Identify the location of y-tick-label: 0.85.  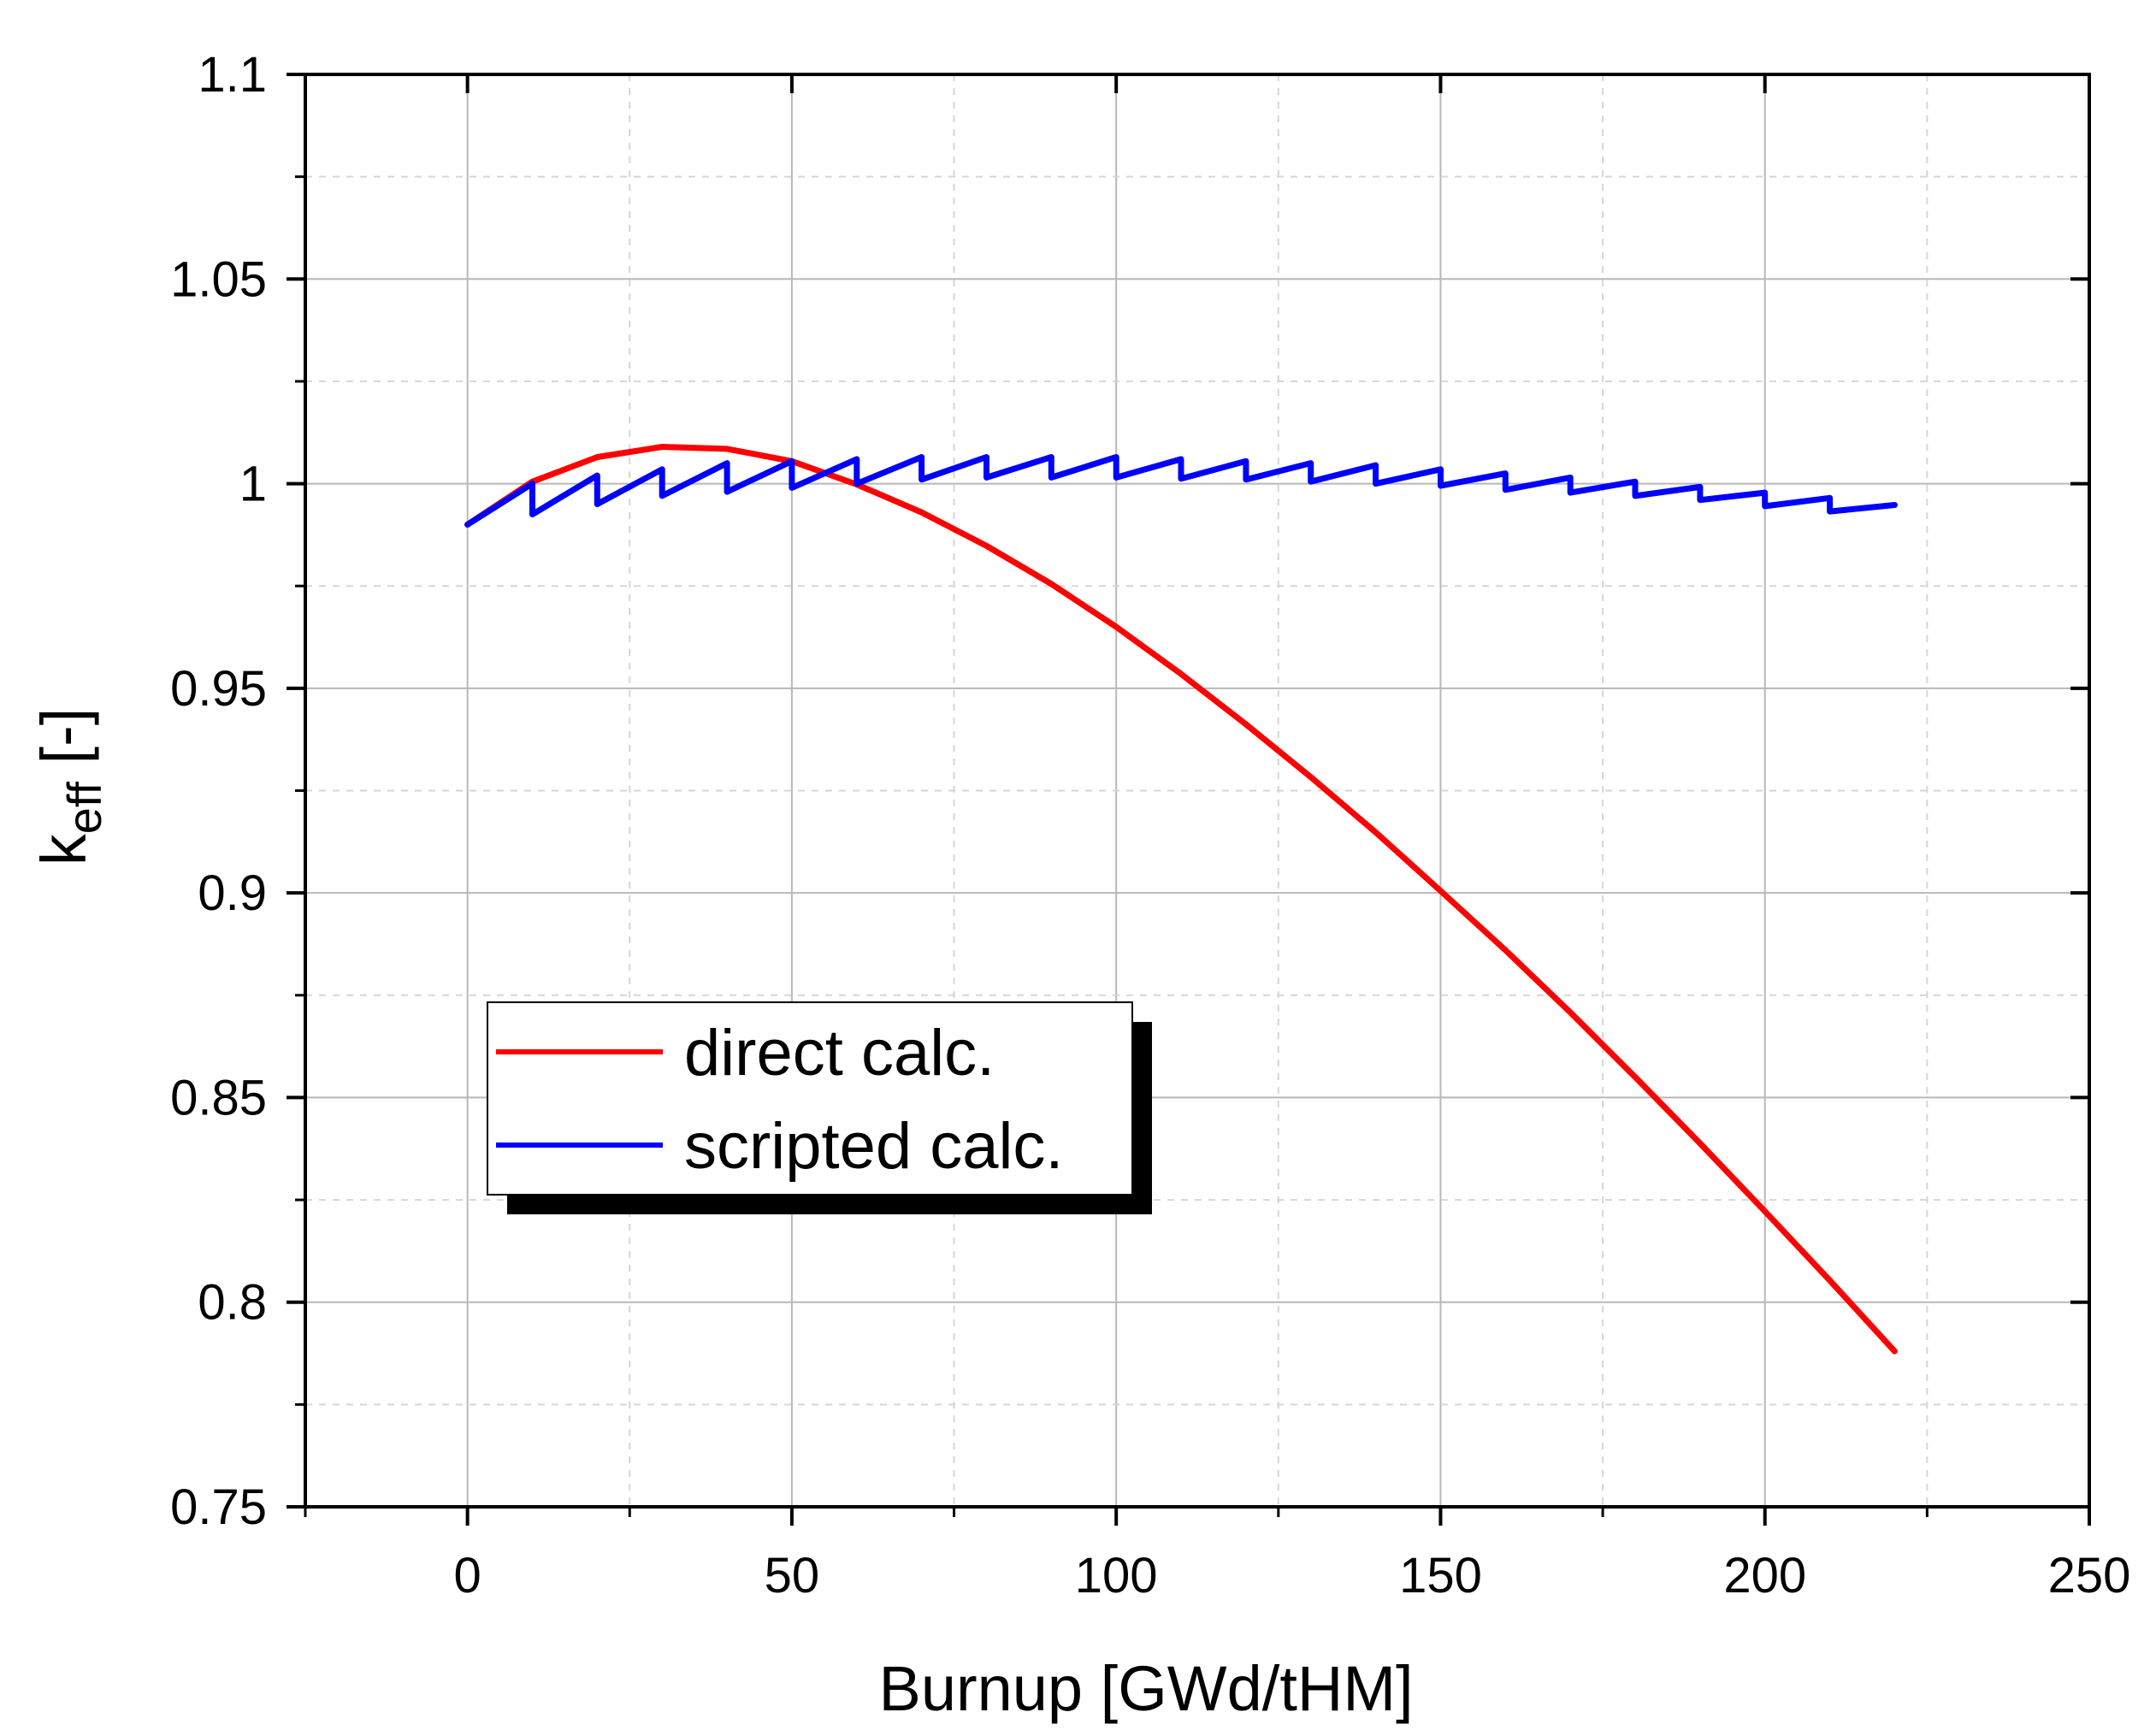
(218, 1097).